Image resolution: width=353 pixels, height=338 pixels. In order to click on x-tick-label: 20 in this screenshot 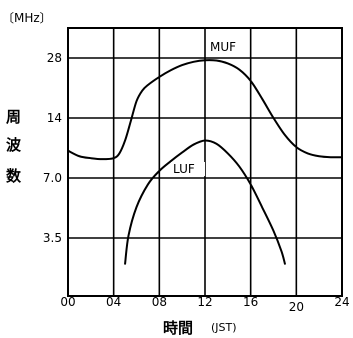, I will do `click(296, 307)`.